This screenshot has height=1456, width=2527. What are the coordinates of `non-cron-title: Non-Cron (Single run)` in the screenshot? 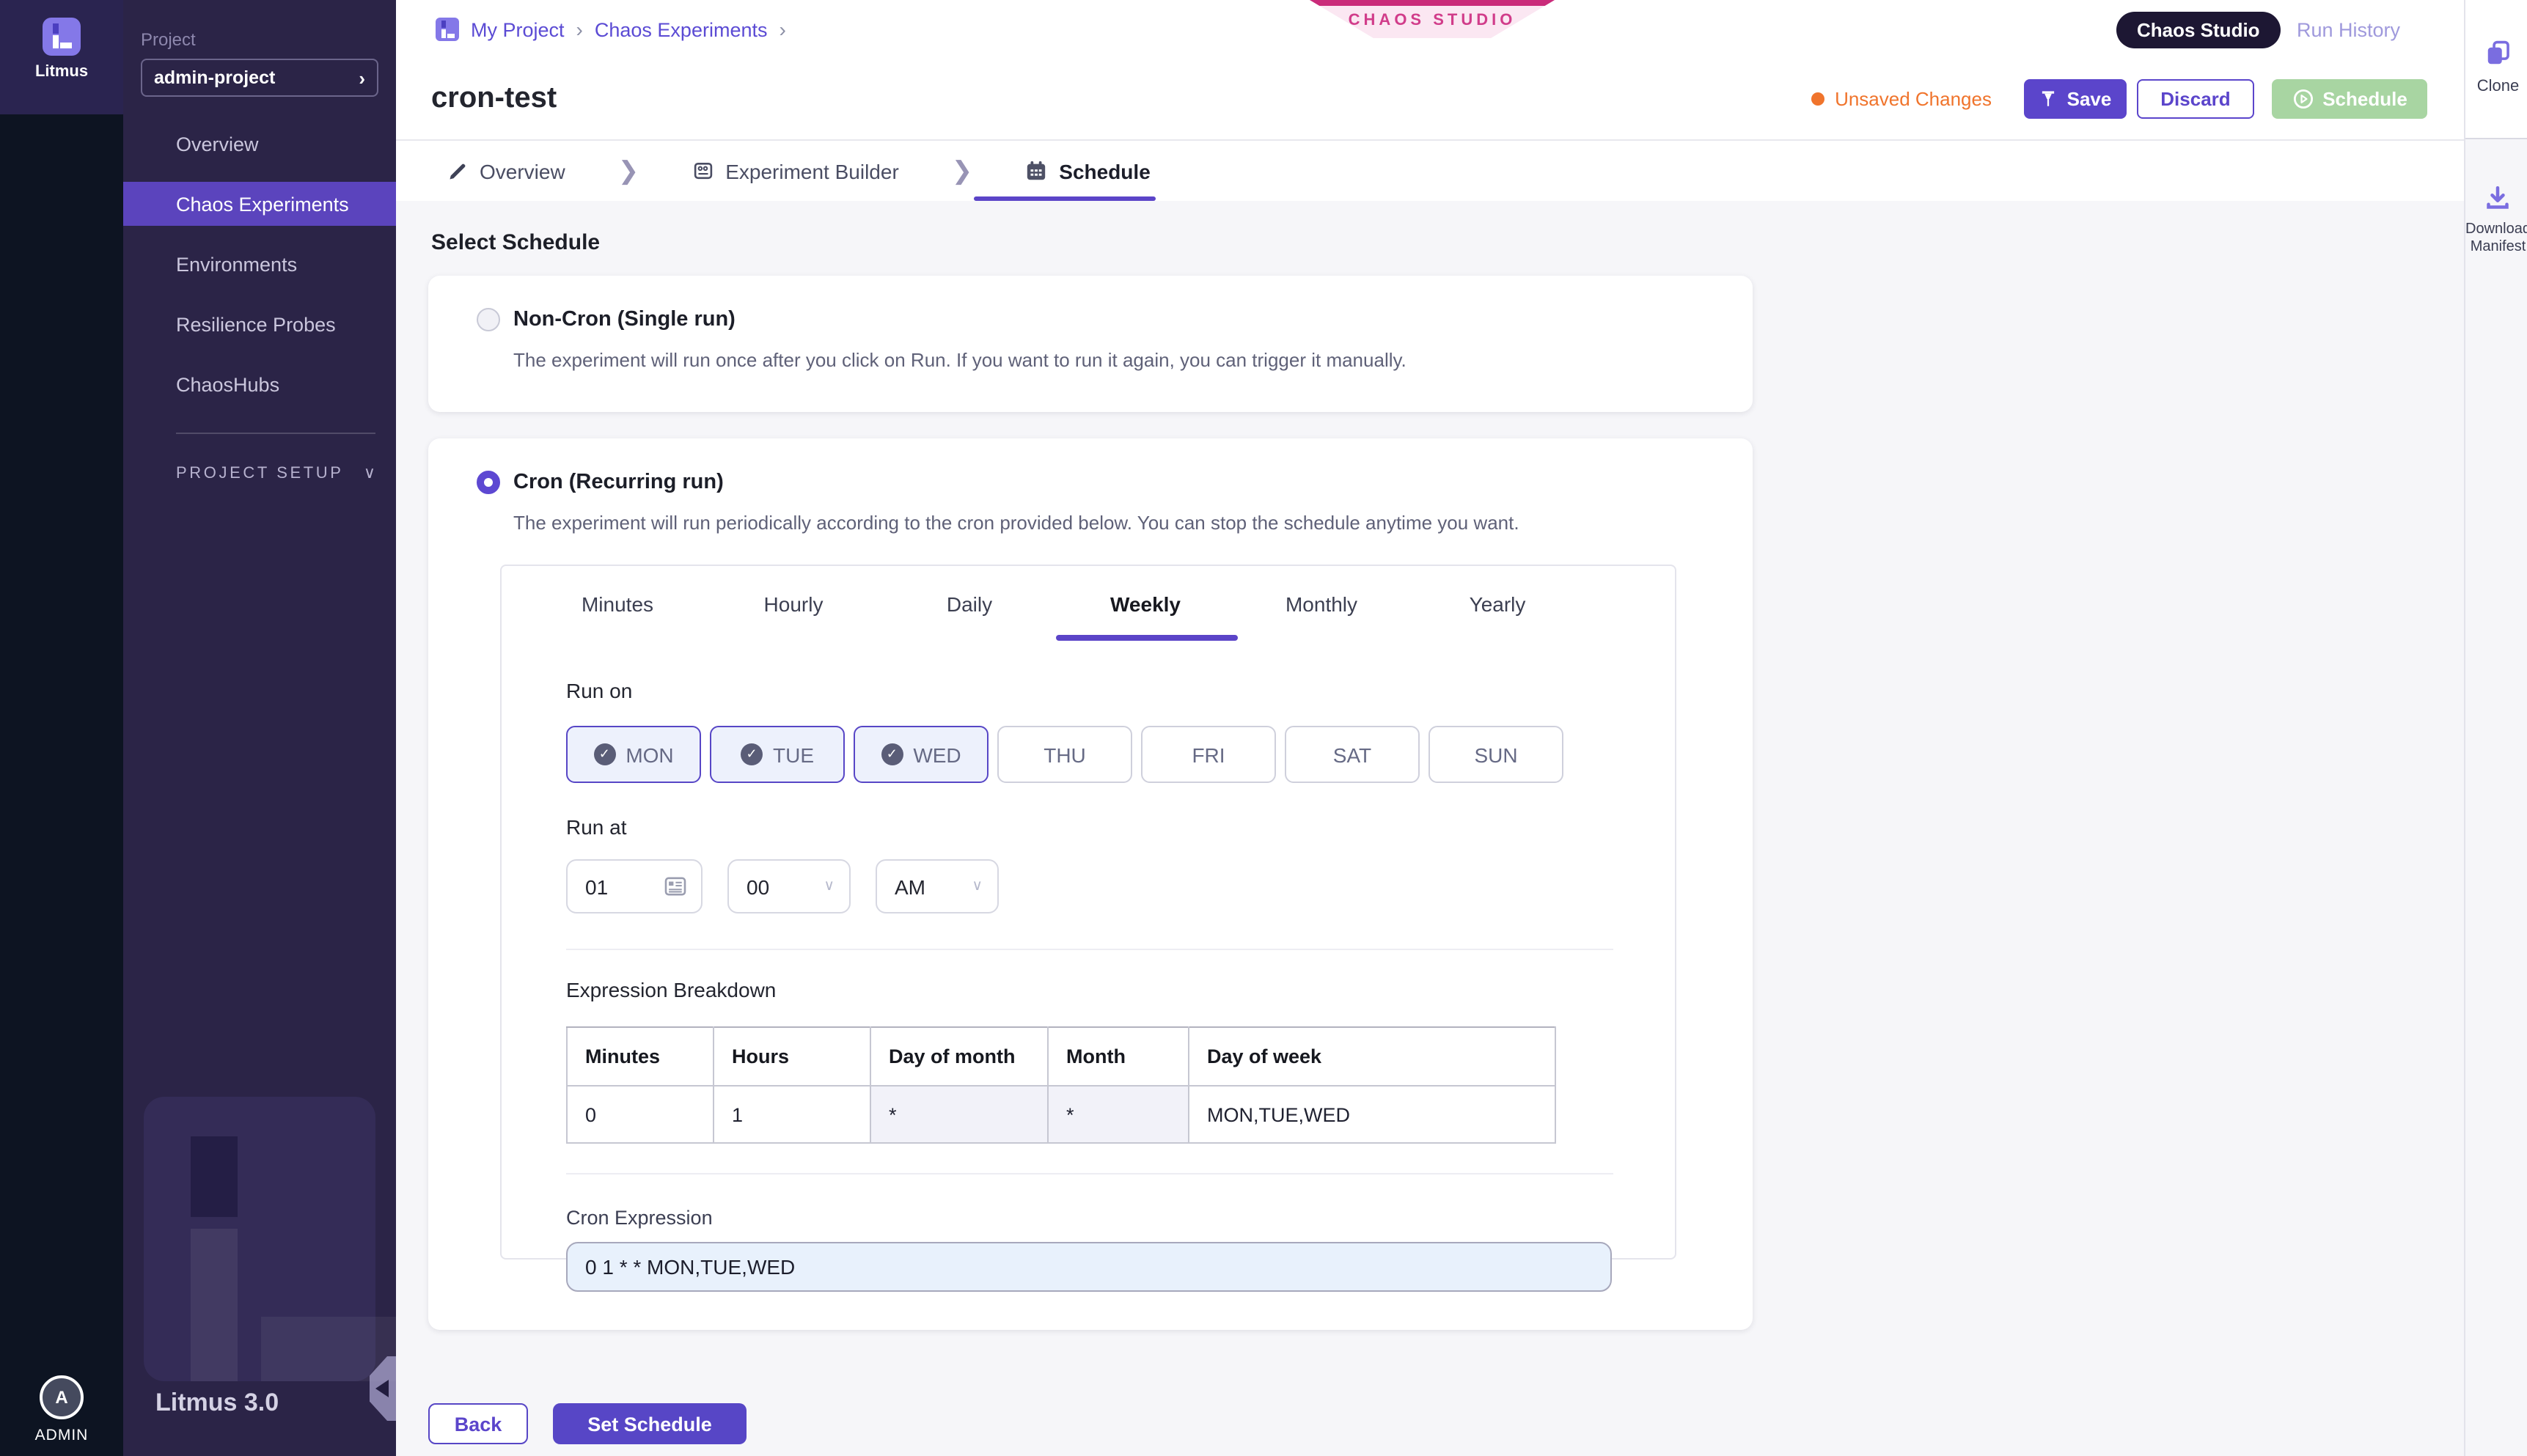 It's located at (624, 319).